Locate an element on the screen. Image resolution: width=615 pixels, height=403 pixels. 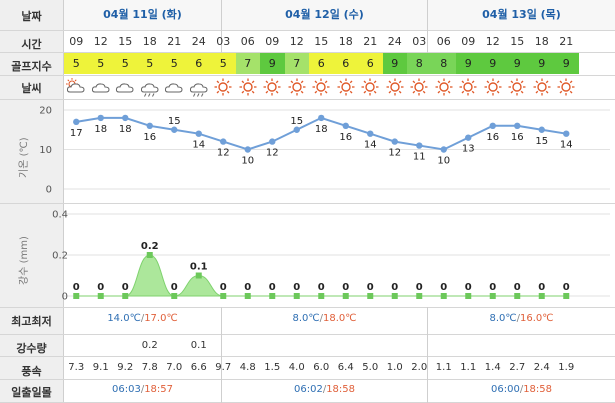
min-max-day3: 8.0℃/16.0℃ is located at coordinates (521, 318).